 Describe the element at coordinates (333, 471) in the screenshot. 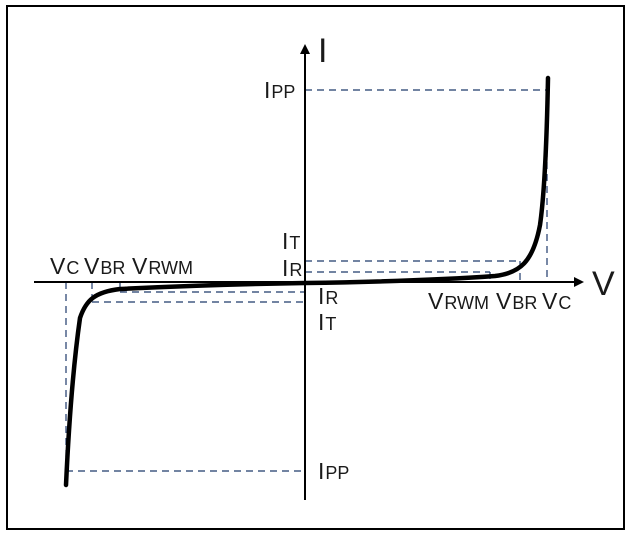

I see `label-ipp-bottom: IPP` at that location.